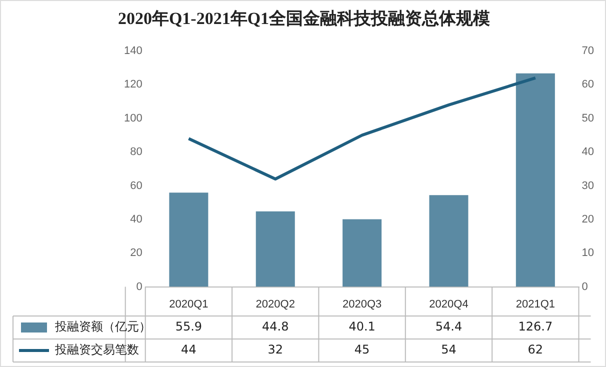 The image size is (606, 367). Describe the element at coordinates (275, 304) in the screenshot. I see `x-tick-label: 2020Q2` at that location.